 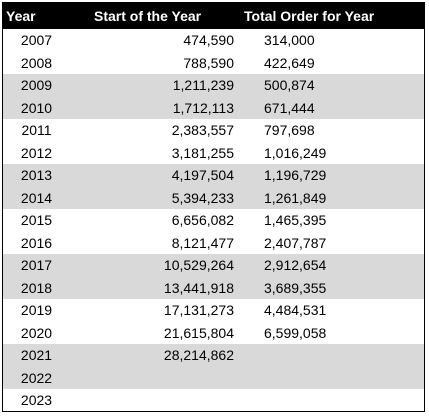 What do you see at coordinates (295, 175) in the screenshot?
I see `total-order-cell: 1,196,729` at bounding box center [295, 175].